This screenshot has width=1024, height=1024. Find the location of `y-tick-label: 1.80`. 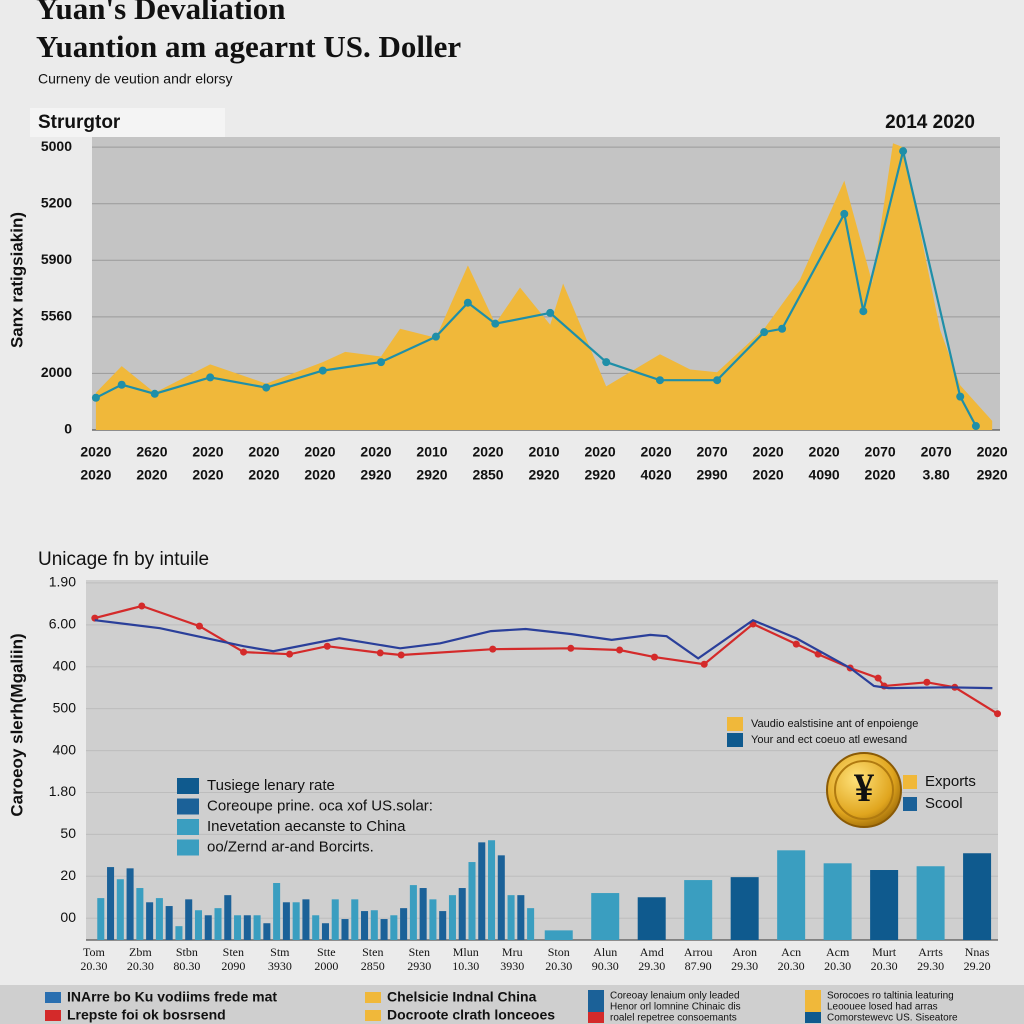

y-tick-label: 1.80 is located at coordinates (62, 791).